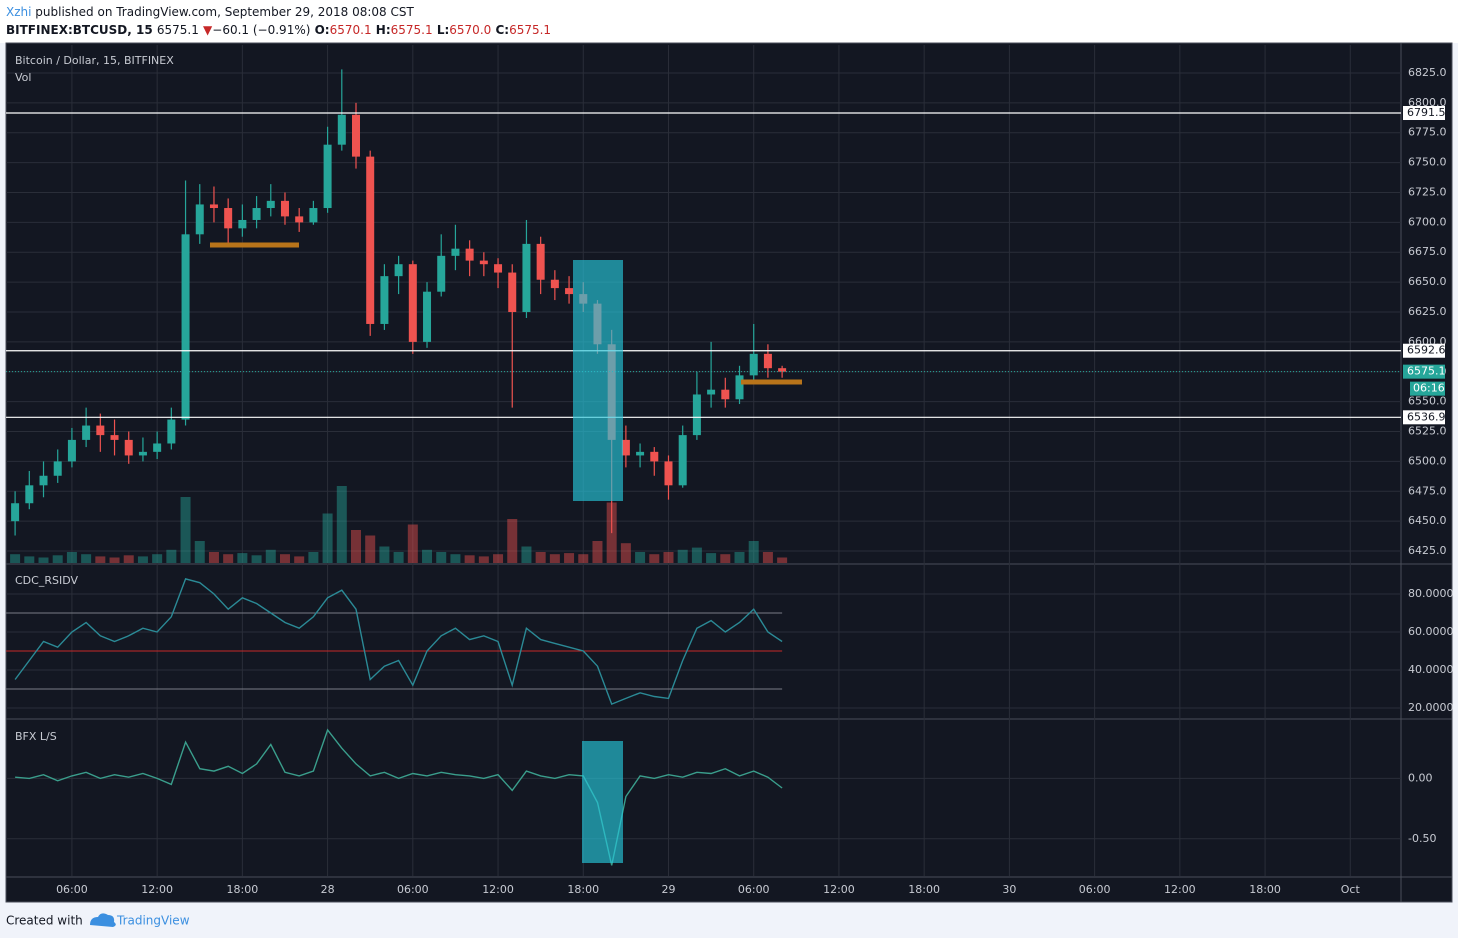 This screenshot has height=938, width=1458. Describe the element at coordinates (1427, 520) in the screenshot. I see `y-tick-label: 6450.0` at that location.